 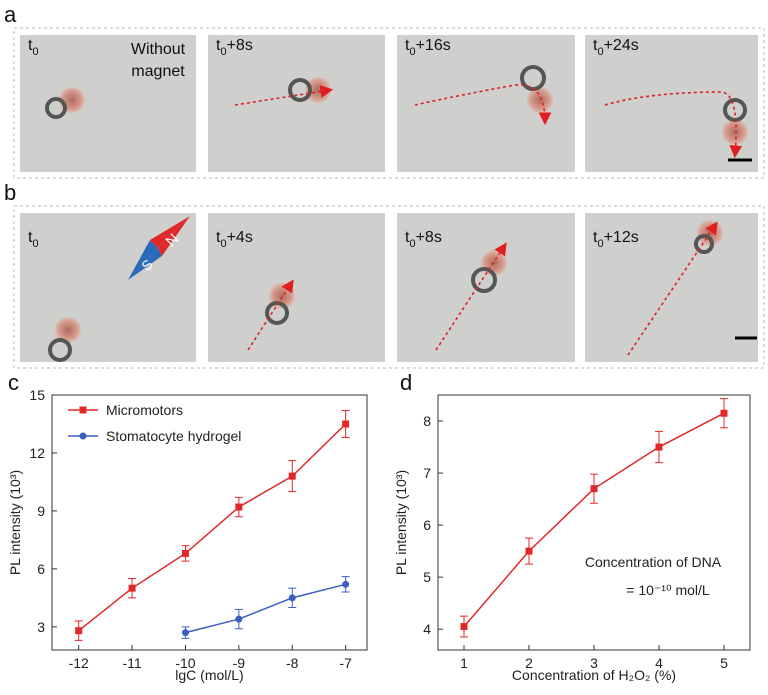 I want to click on frame-time: t0+12s, so click(x=616, y=239).